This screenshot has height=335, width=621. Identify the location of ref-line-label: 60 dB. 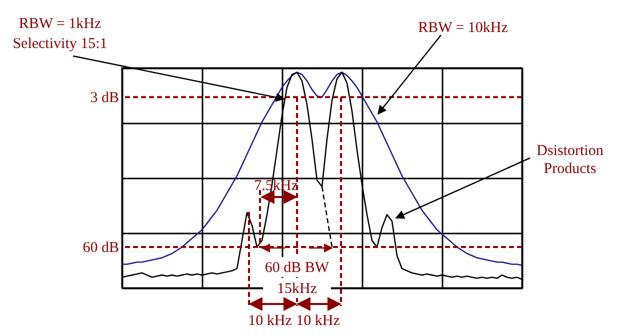
(100, 248).